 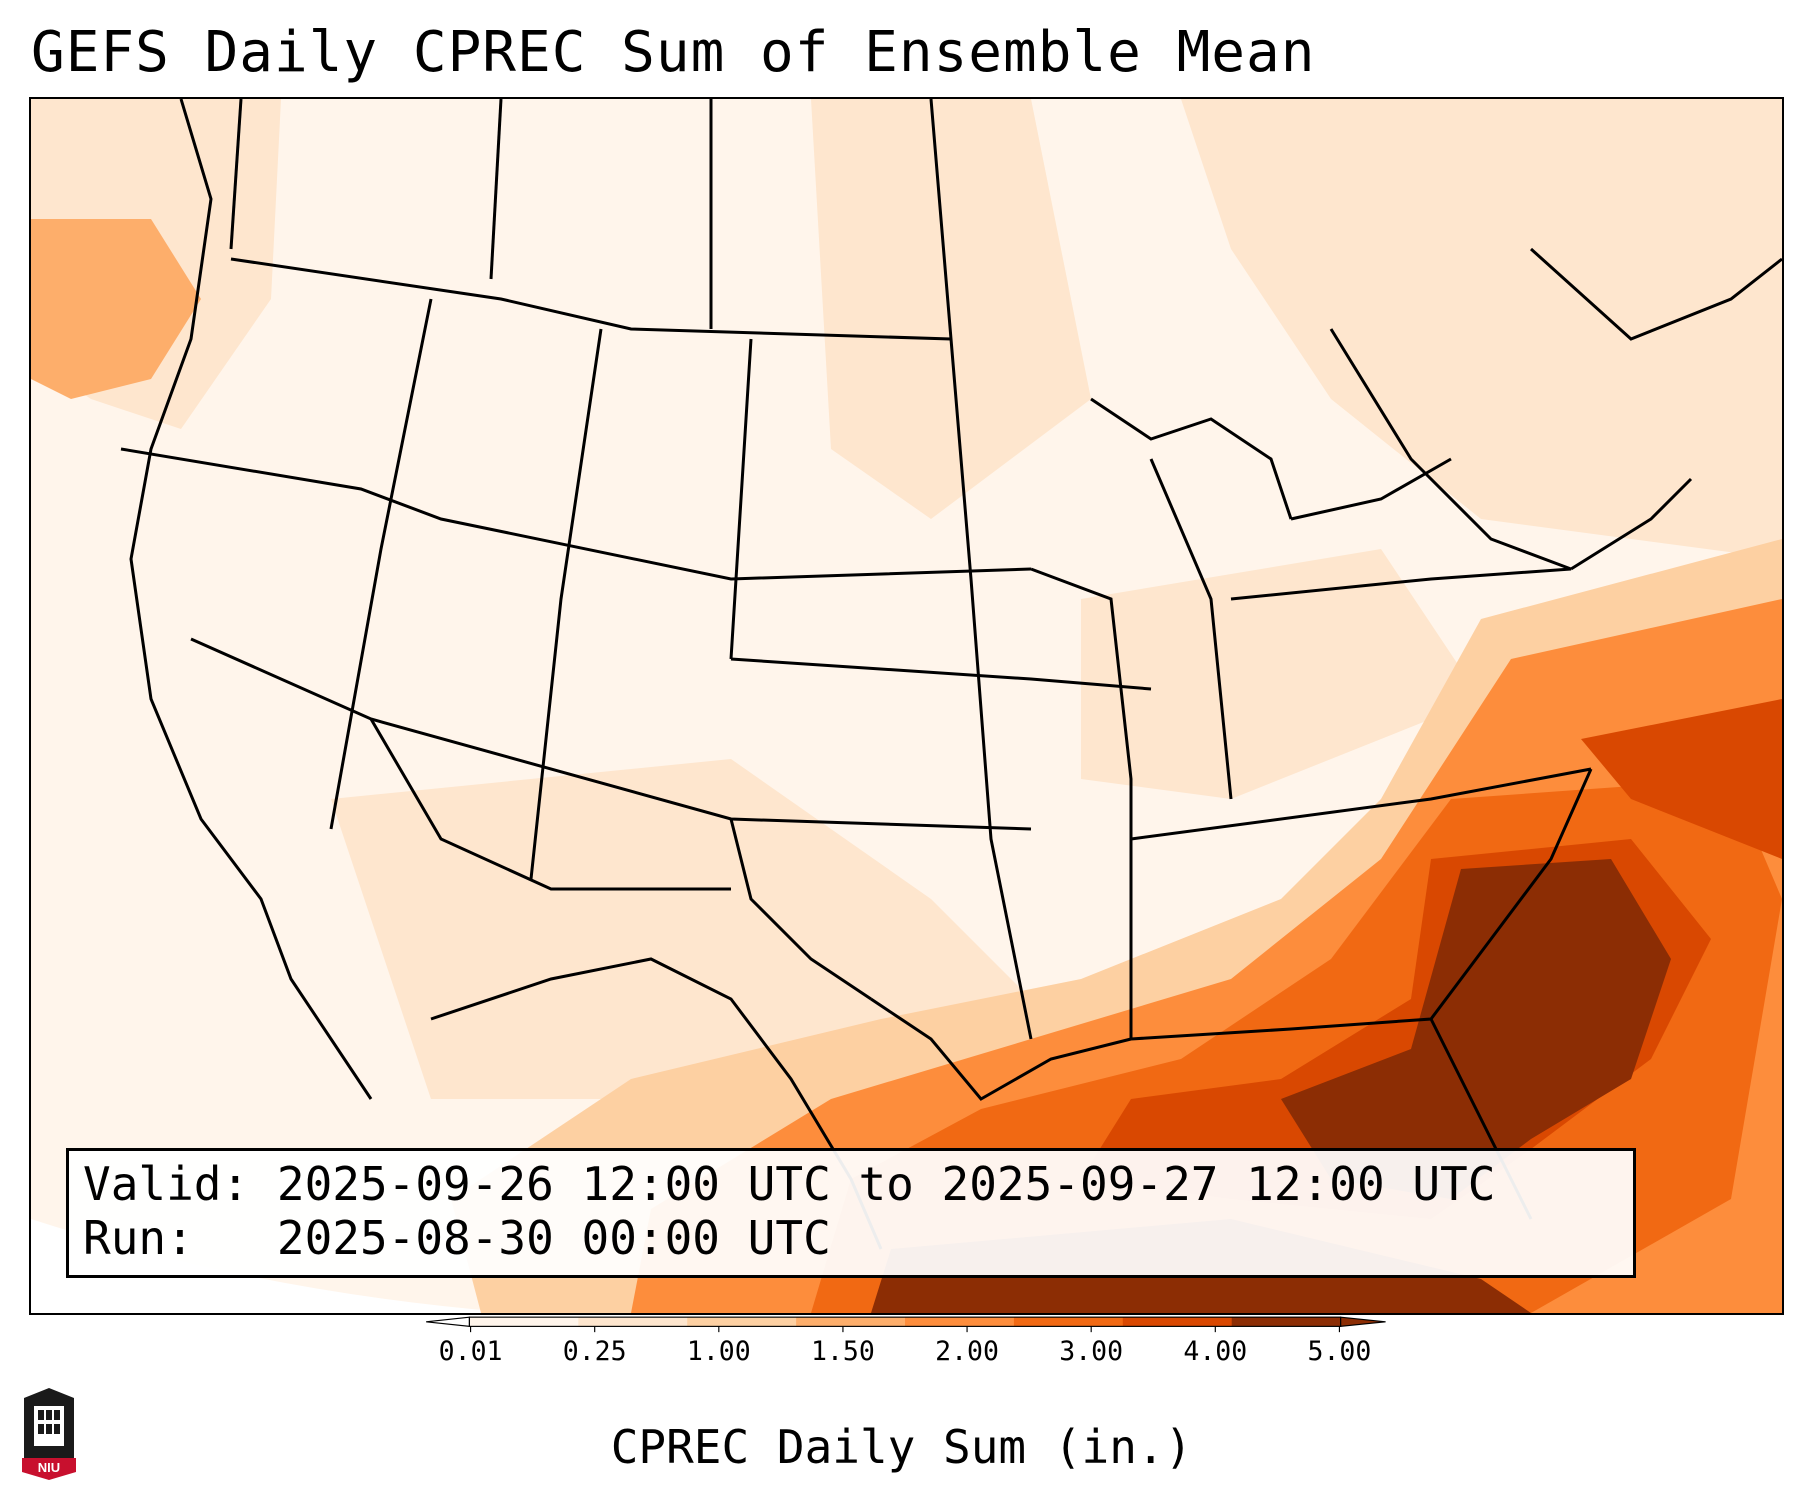 What do you see at coordinates (901, 1447) in the screenshot?
I see `colorbar-title: CPREC Daily Sum (in.)` at bounding box center [901, 1447].